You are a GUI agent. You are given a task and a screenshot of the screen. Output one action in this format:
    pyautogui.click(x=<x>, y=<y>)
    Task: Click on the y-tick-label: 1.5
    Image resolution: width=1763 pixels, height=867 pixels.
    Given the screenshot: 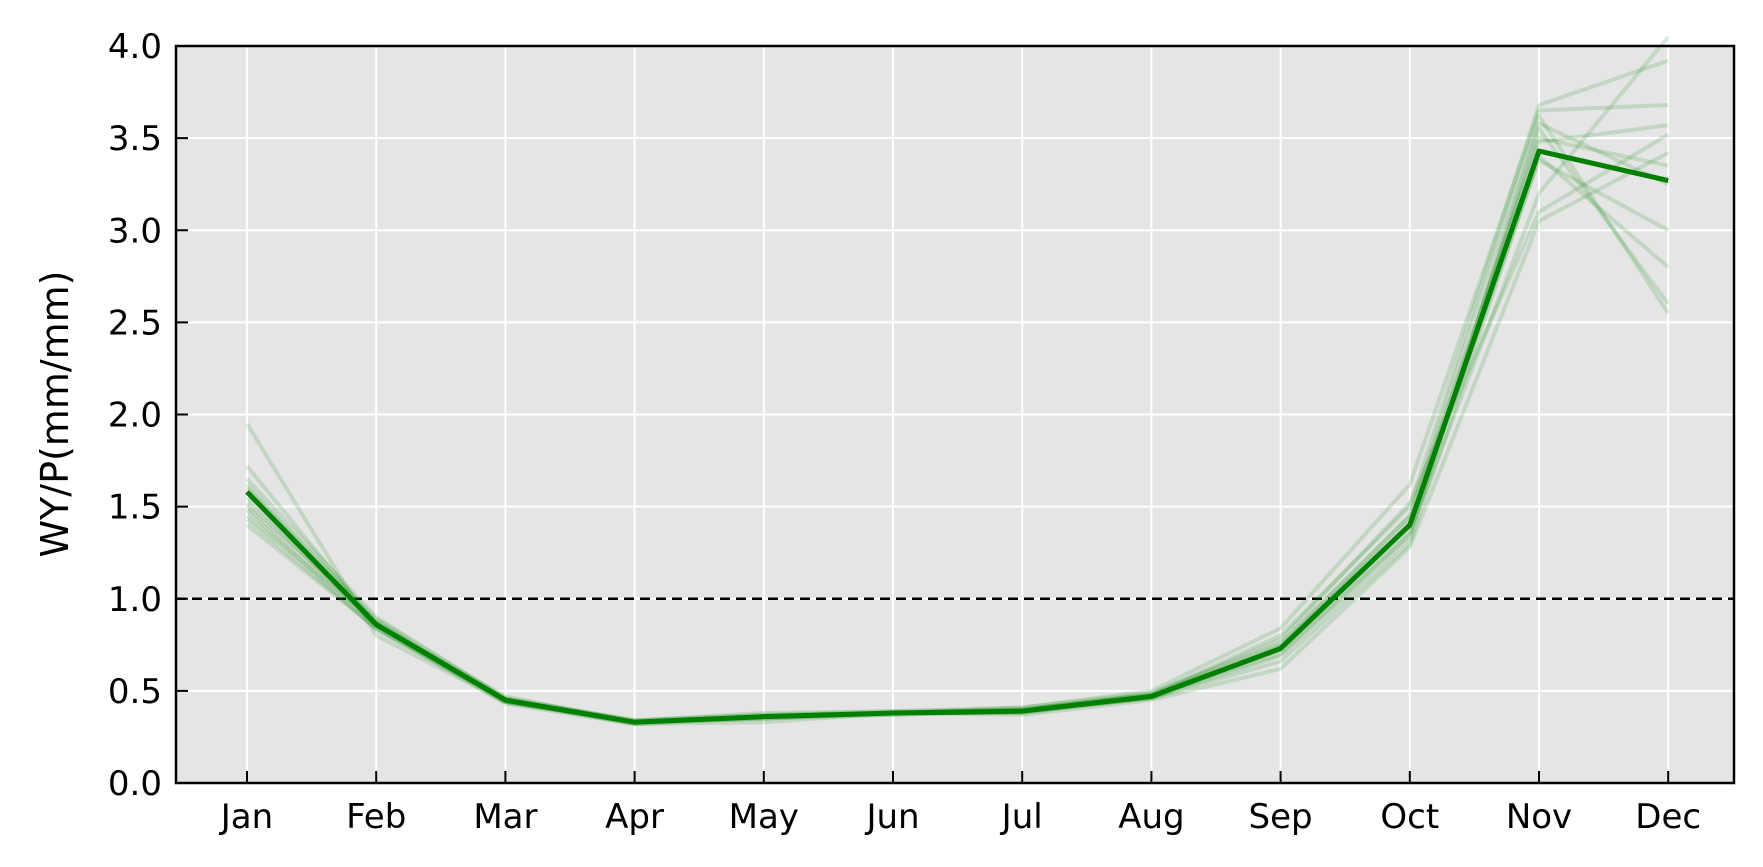 What is the action you would take?
    pyautogui.click(x=135, y=508)
    